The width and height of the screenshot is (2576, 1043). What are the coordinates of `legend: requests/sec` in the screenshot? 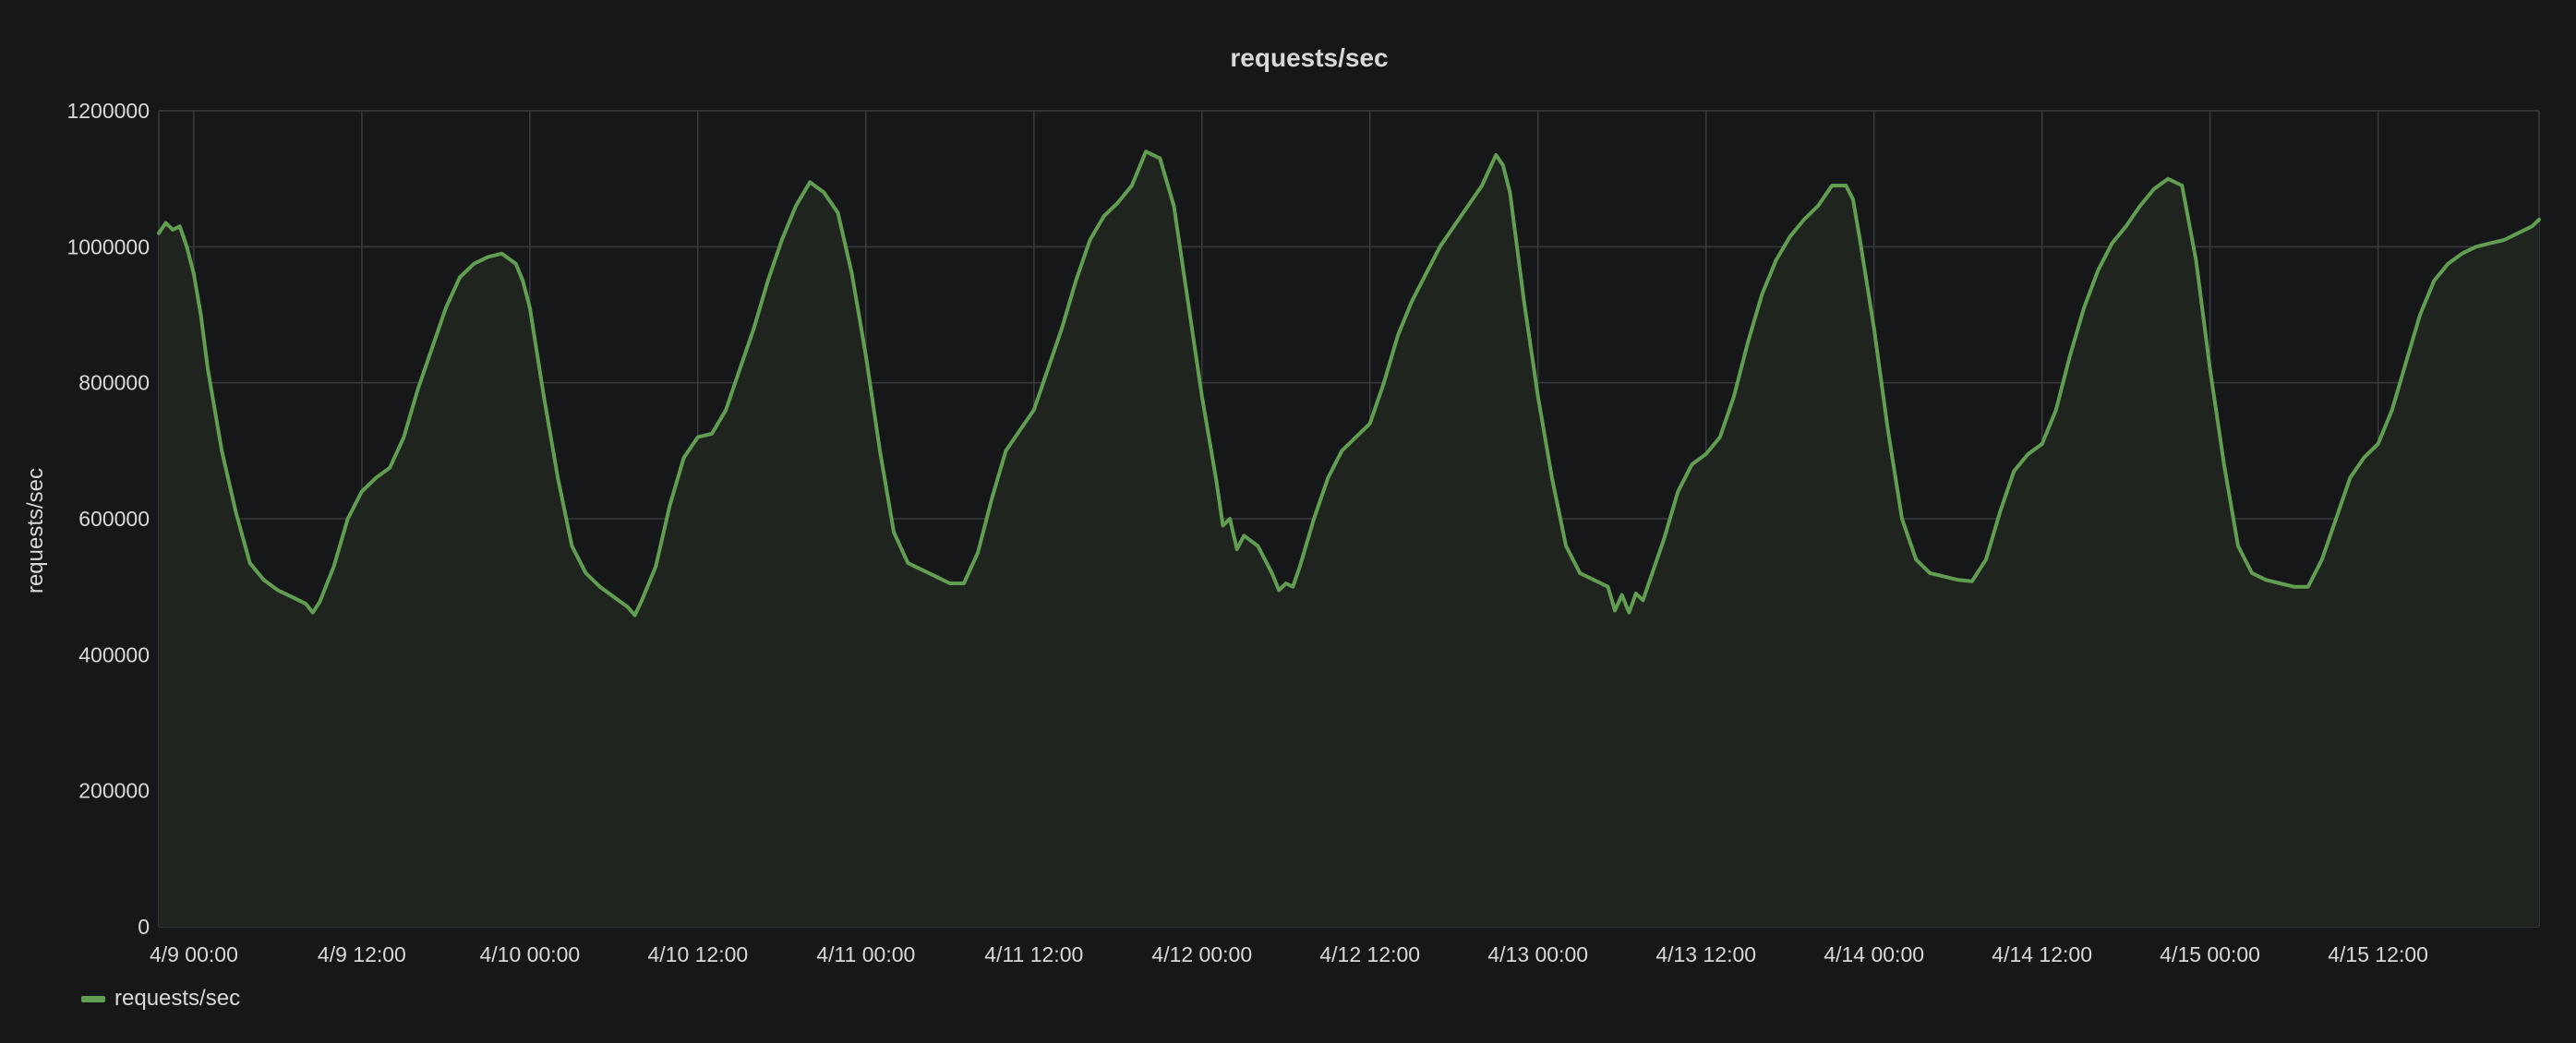 It's located at (160, 999).